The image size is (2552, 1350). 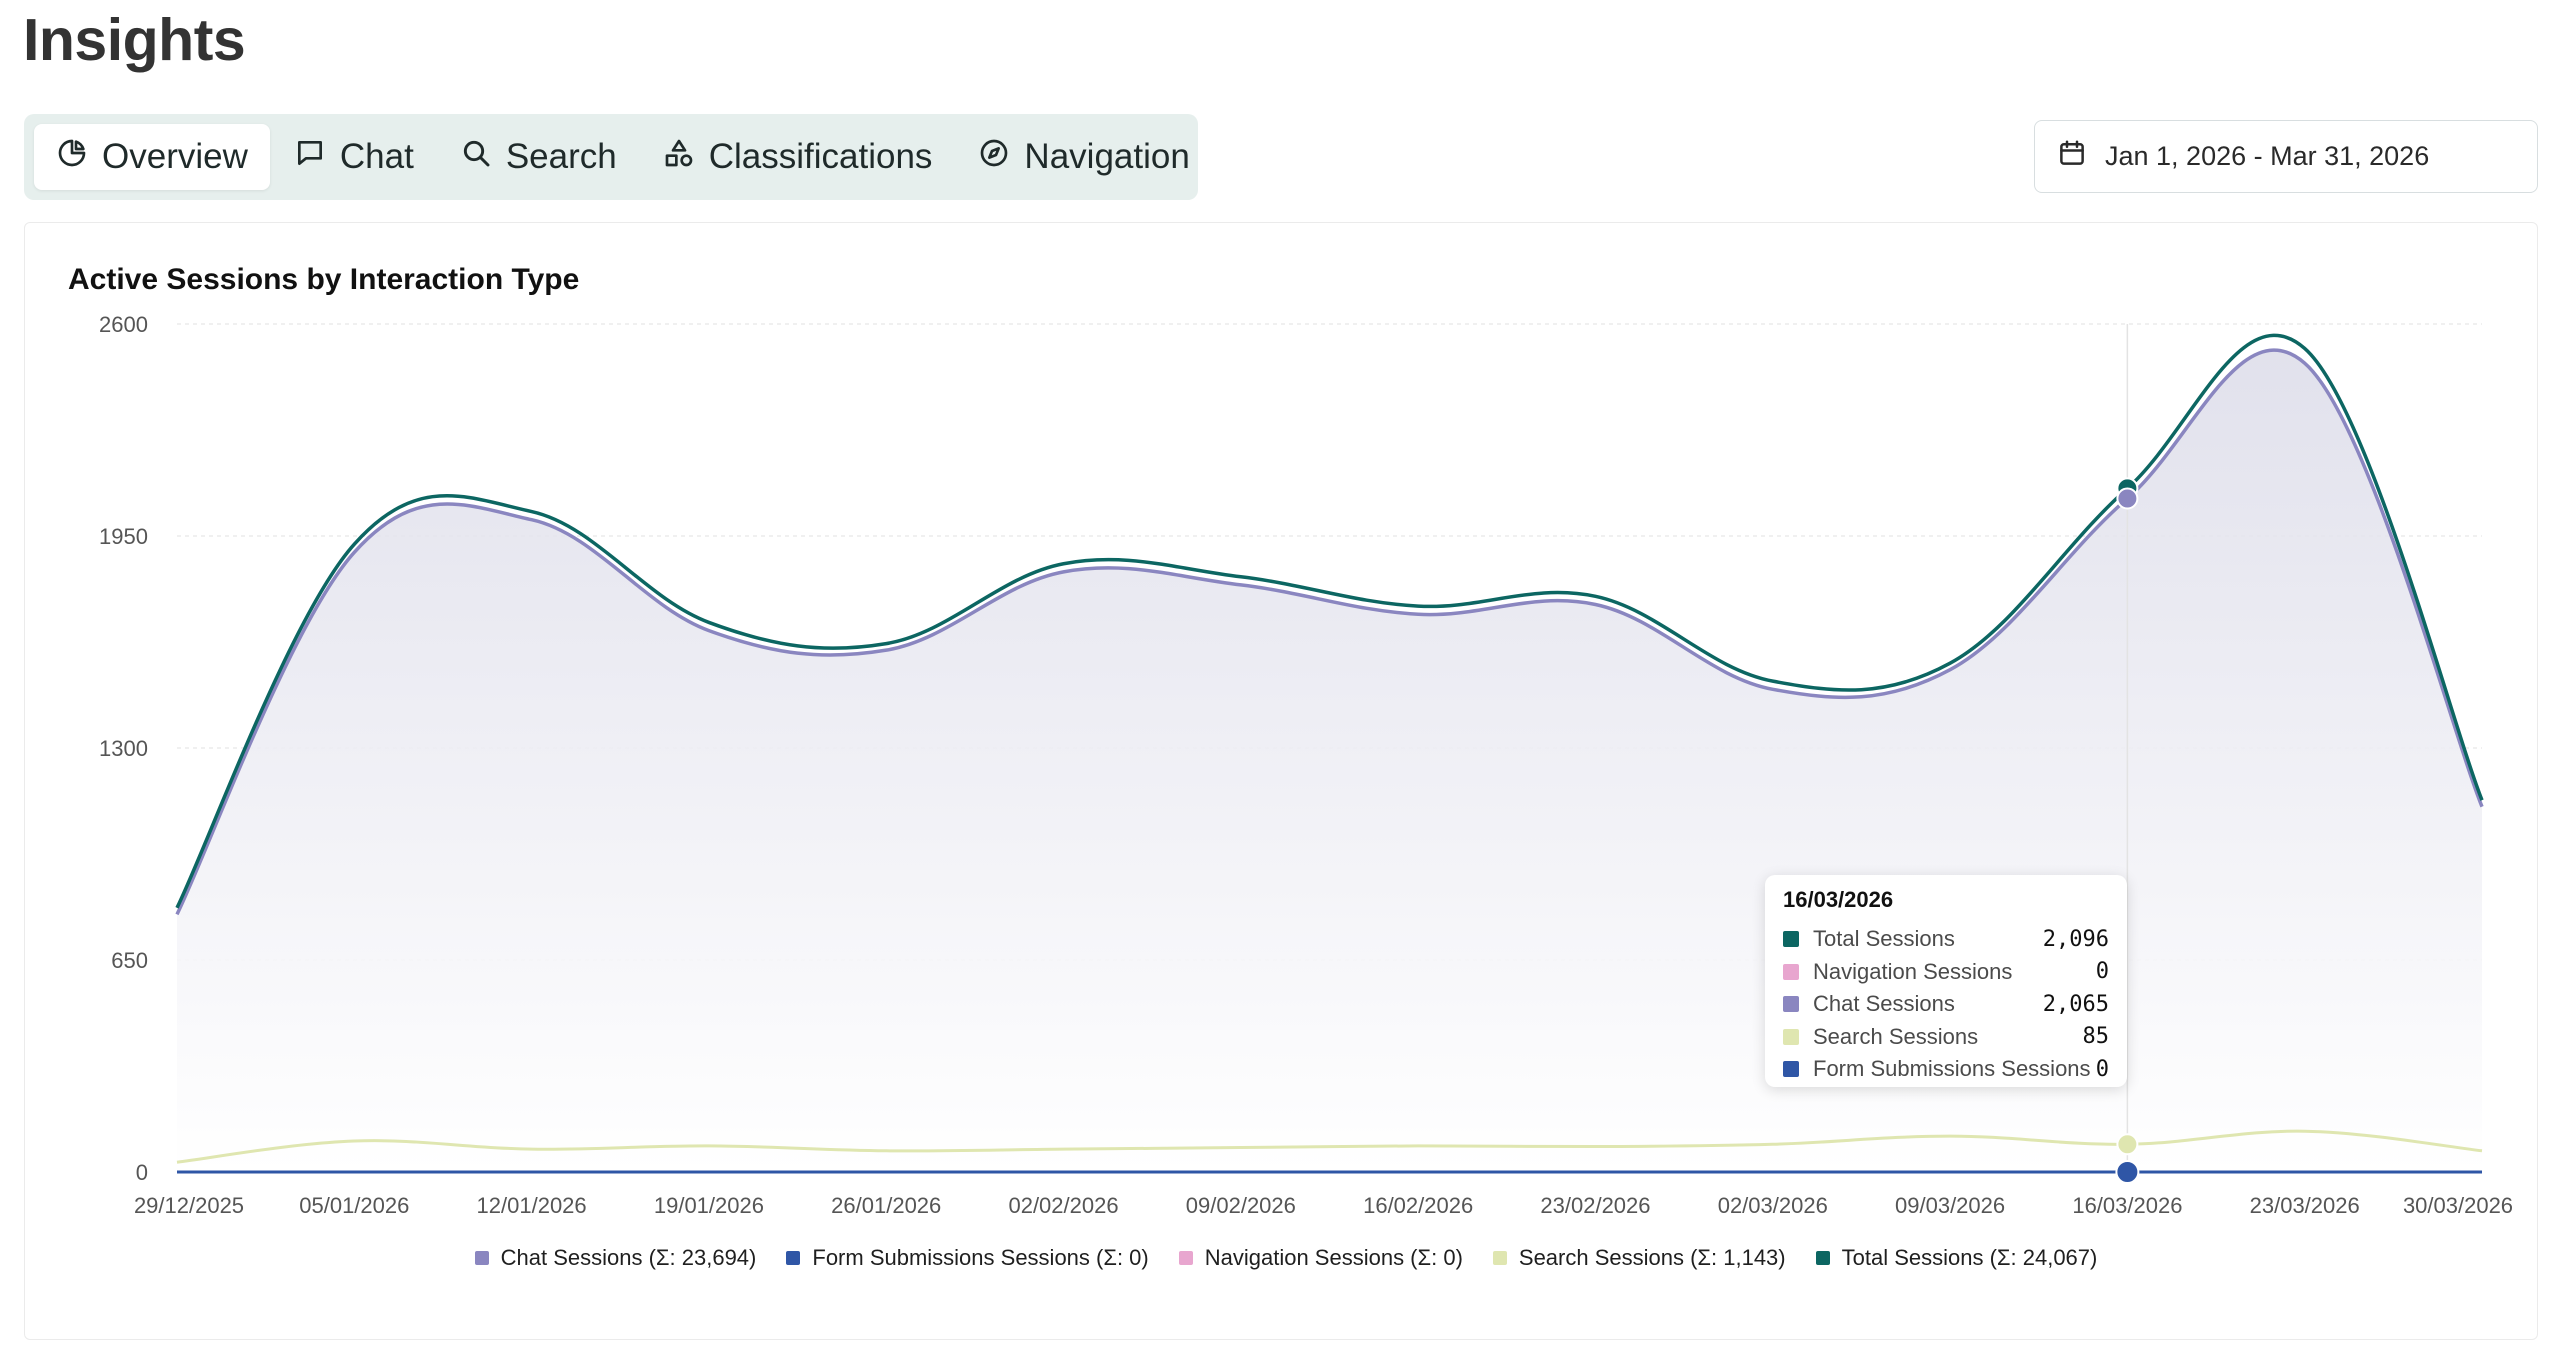 I want to click on tooltip-series-name: Chat Sessions, so click(x=1884, y=1004).